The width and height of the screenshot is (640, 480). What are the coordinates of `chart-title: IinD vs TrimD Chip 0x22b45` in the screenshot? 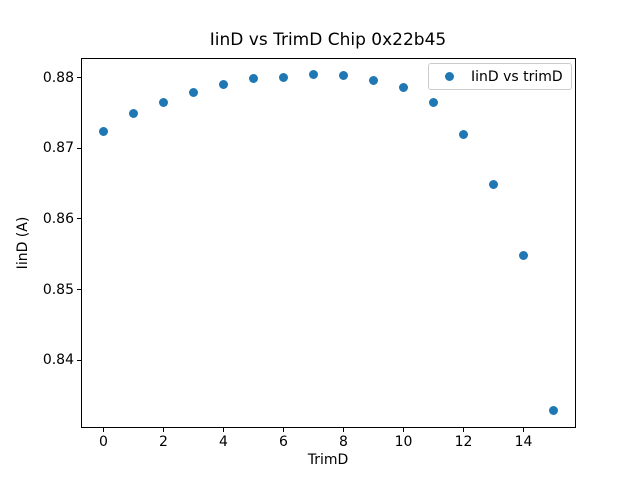 It's located at (328, 40).